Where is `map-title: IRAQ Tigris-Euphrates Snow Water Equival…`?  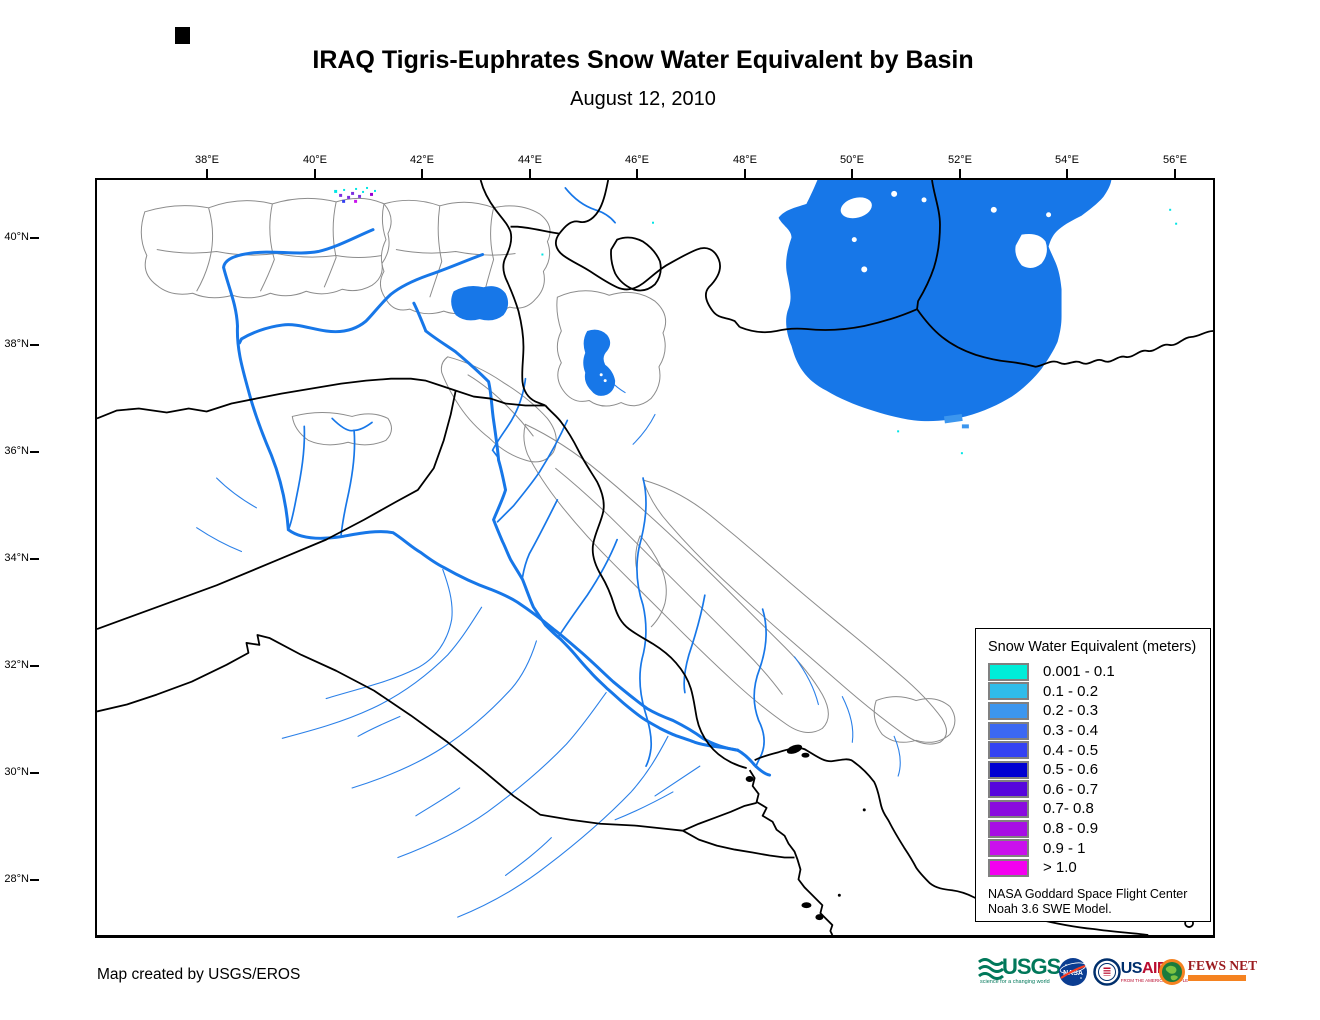 map-title: IRAQ Tigris-Euphrates Snow Water Equival… is located at coordinates (643, 60).